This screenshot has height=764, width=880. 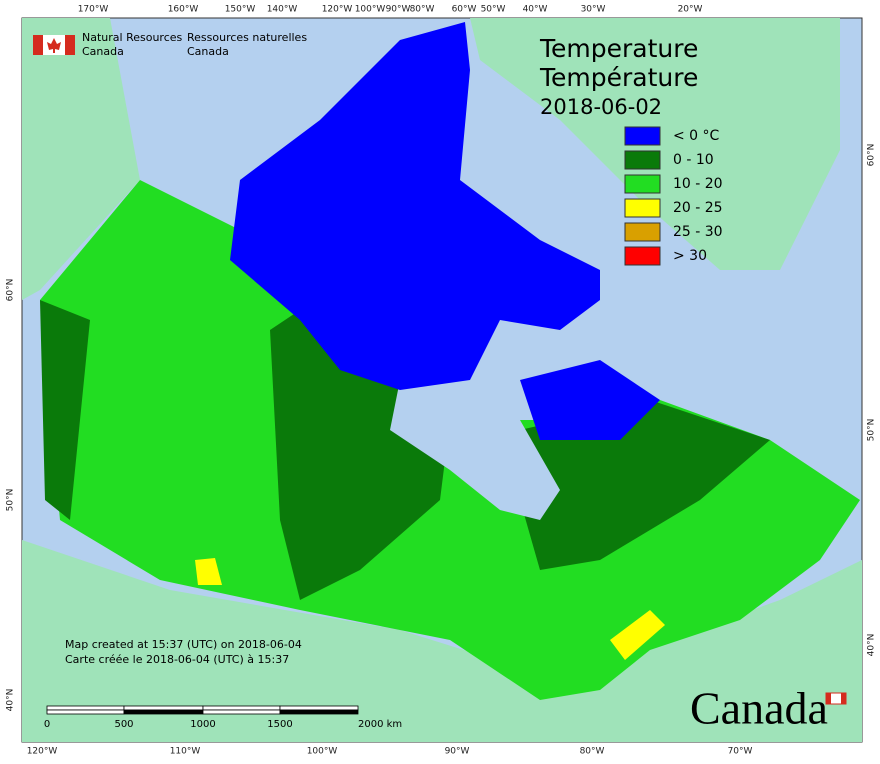 What do you see at coordinates (240, 10) in the screenshot?
I see `graticule-label: 150°W` at bounding box center [240, 10].